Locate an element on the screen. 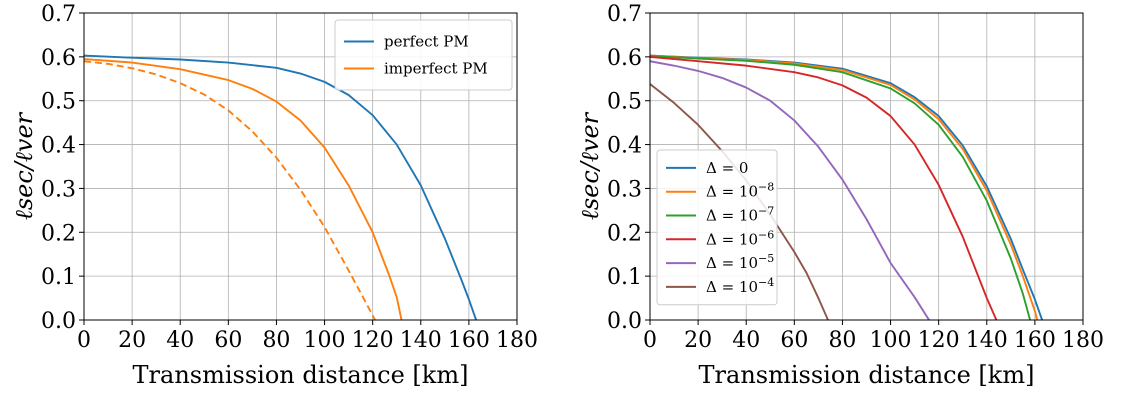 The height and width of the screenshot is (394, 1122). legend-label: Δ = 10−4 is located at coordinates (740, 286).